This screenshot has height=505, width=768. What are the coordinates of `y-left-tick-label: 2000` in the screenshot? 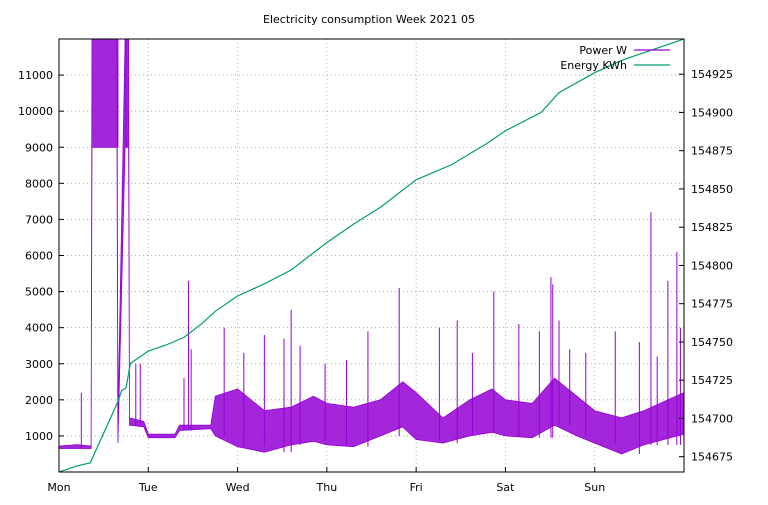 It's located at (39, 400).